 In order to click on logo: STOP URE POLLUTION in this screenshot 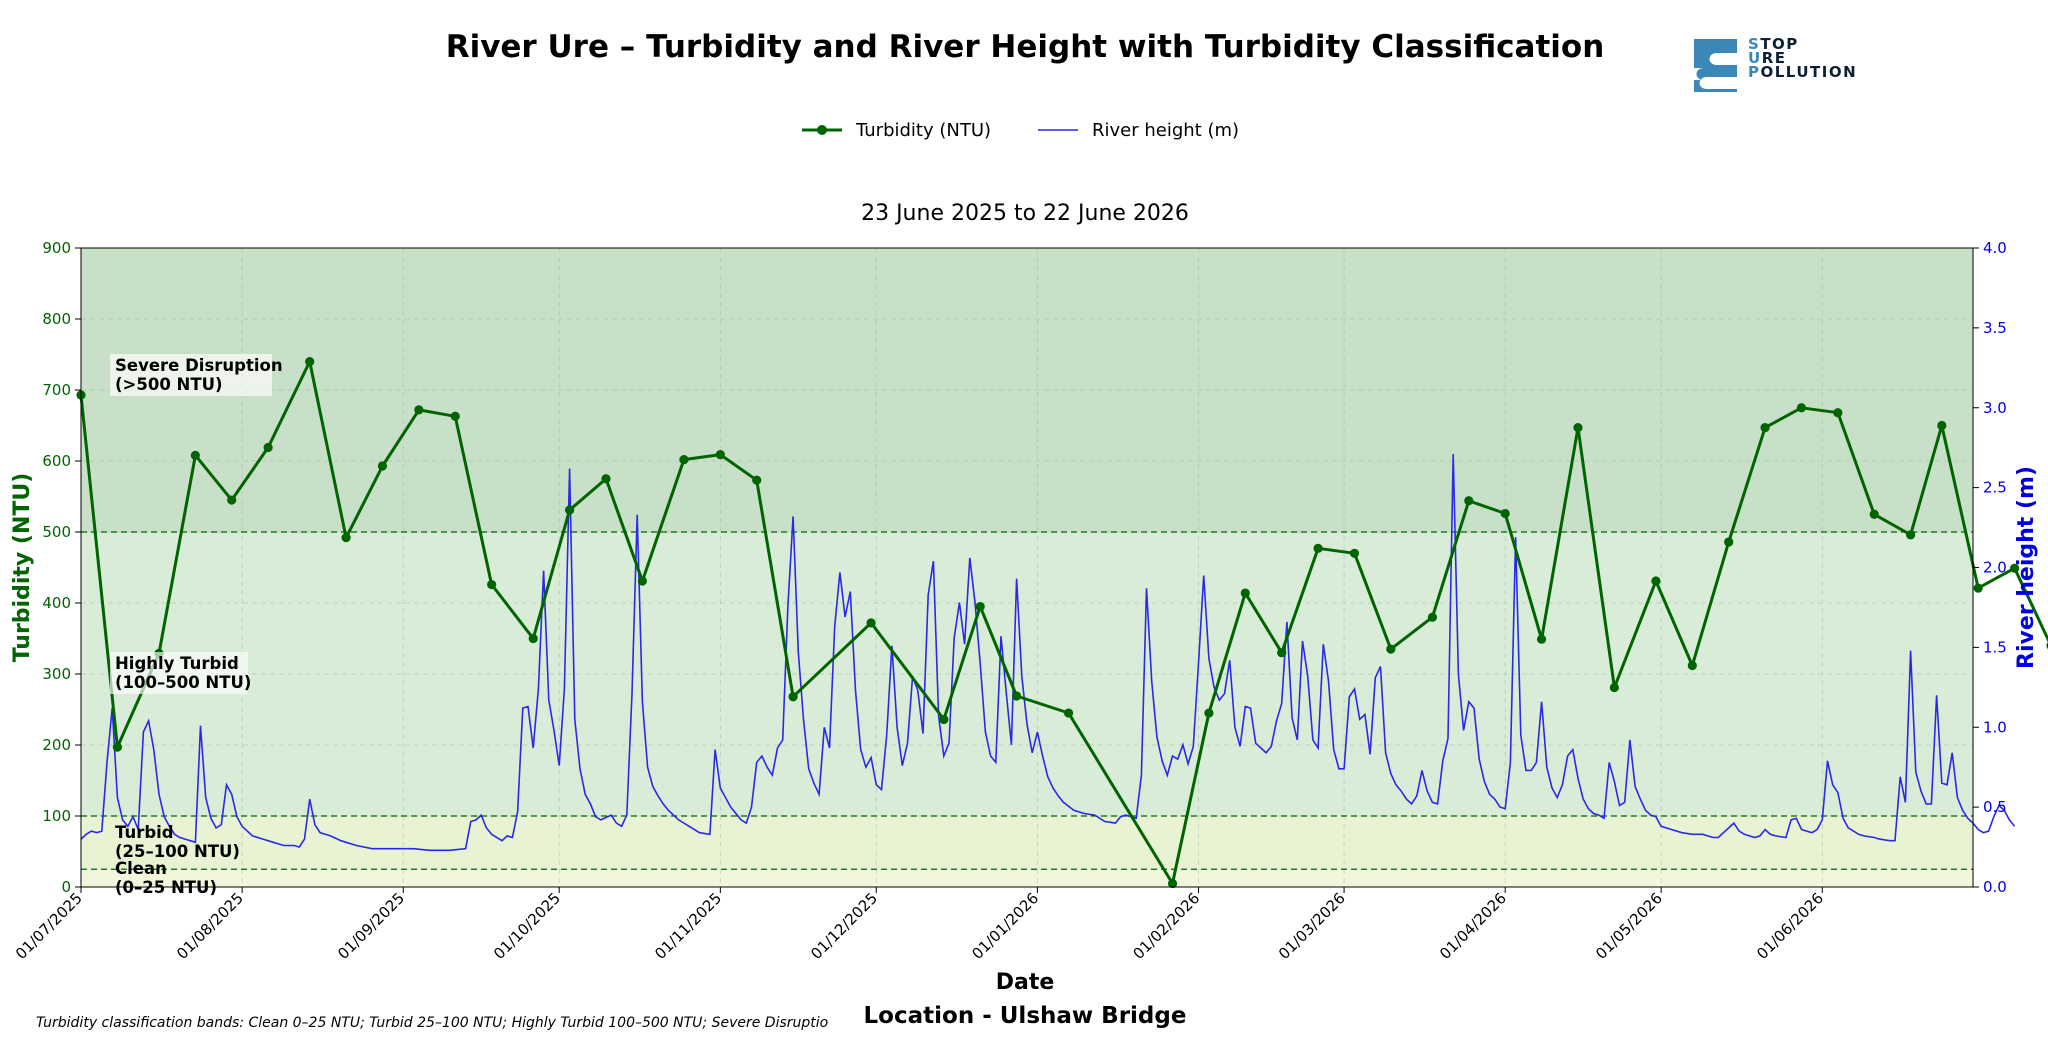, I will do `click(1775, 63)`.